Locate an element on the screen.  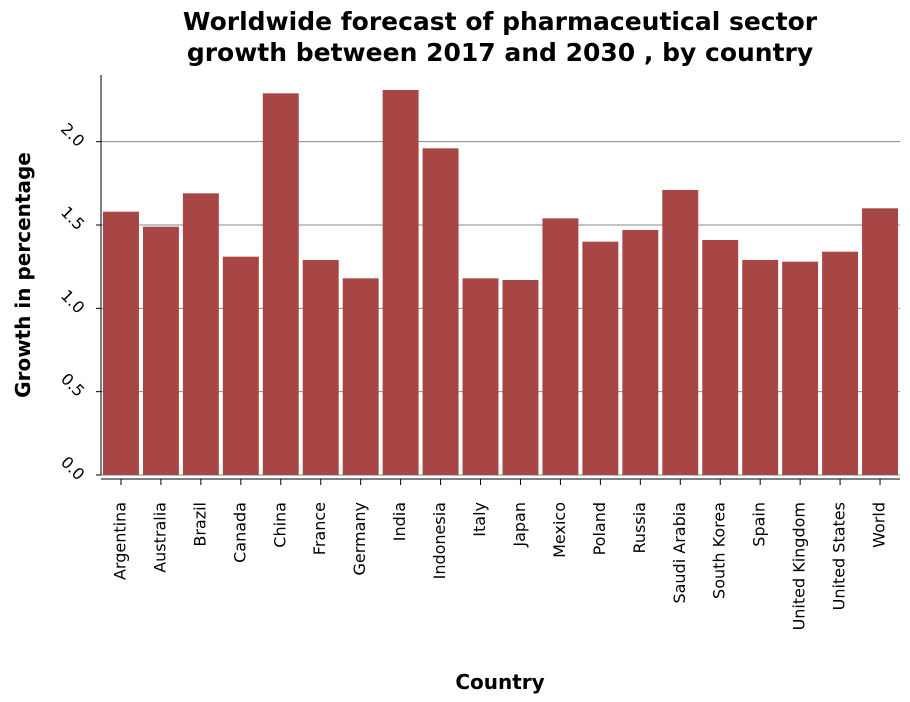
x-tick-label: Spain is located at coordinates (759, 524).